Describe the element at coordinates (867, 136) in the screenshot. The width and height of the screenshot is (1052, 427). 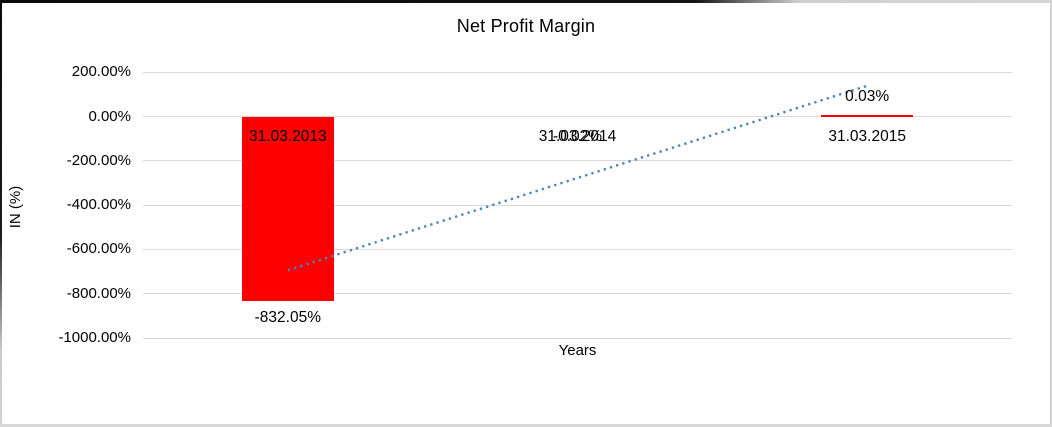
I see `category-label: 31.03.2015` at that location.